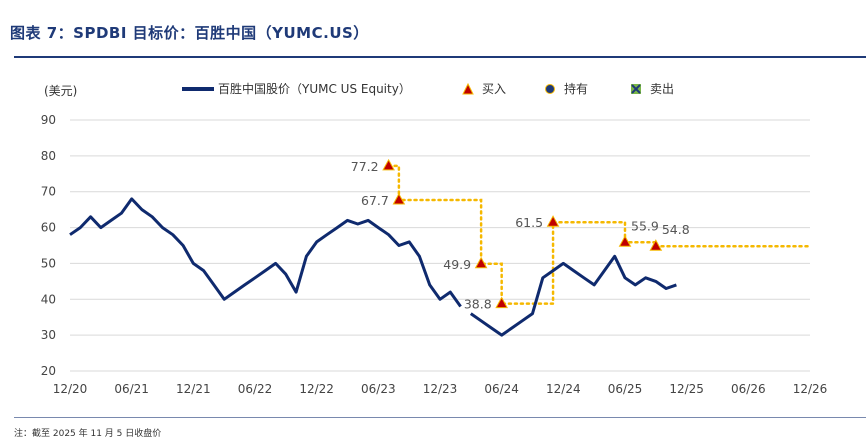 The image size is (868, 446). I want to click on x-tick-label: 12/23, so click(440, 389).